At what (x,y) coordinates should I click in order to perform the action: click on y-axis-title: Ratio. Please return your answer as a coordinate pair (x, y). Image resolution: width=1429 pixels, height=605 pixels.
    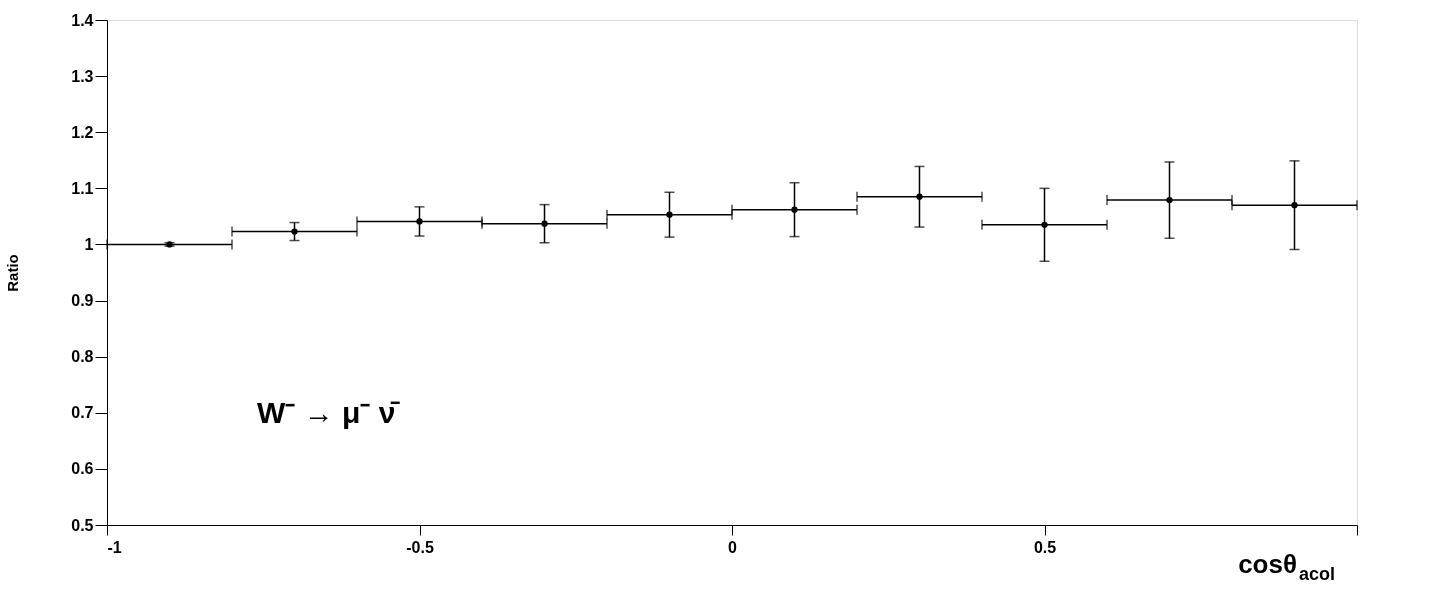
    Looking at the image, I should click on (13, 273).